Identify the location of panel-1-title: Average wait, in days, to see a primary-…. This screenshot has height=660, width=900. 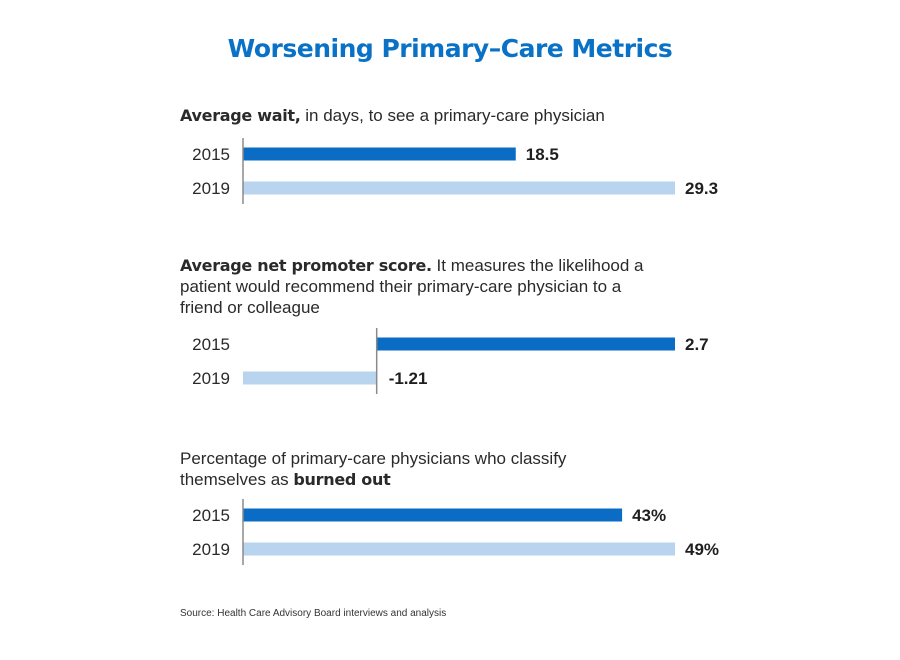
(440, 115).